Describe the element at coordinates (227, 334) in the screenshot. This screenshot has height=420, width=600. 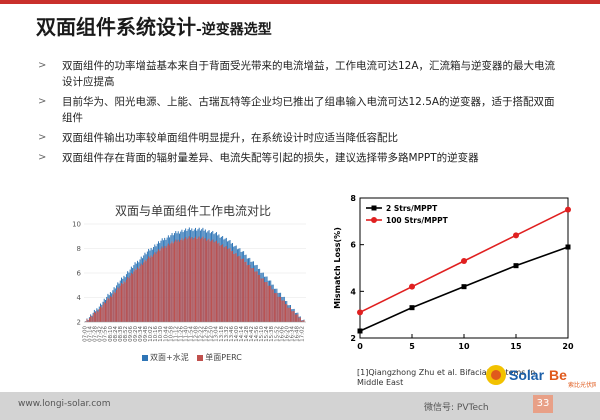
I see `x-tick-label: 13:32` at that location.